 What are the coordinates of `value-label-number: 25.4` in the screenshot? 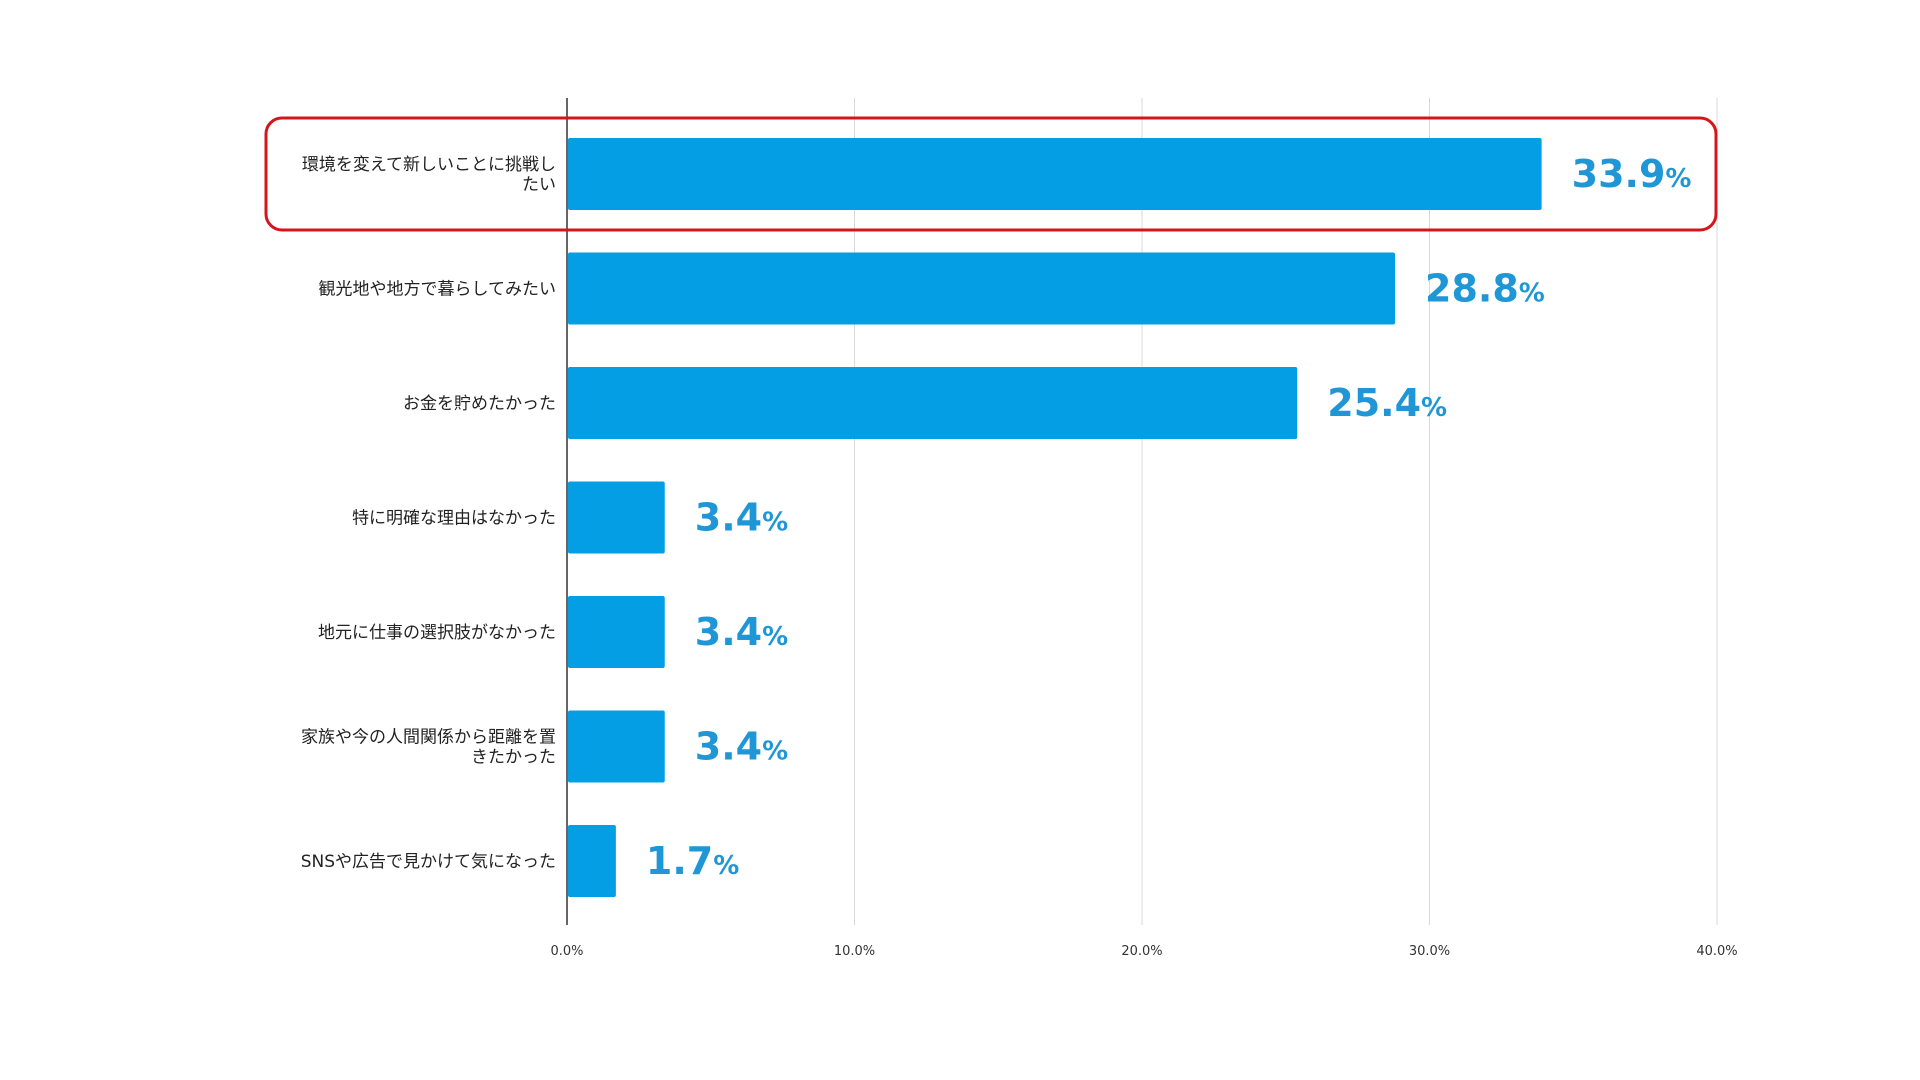 It's located at (1374, 403).